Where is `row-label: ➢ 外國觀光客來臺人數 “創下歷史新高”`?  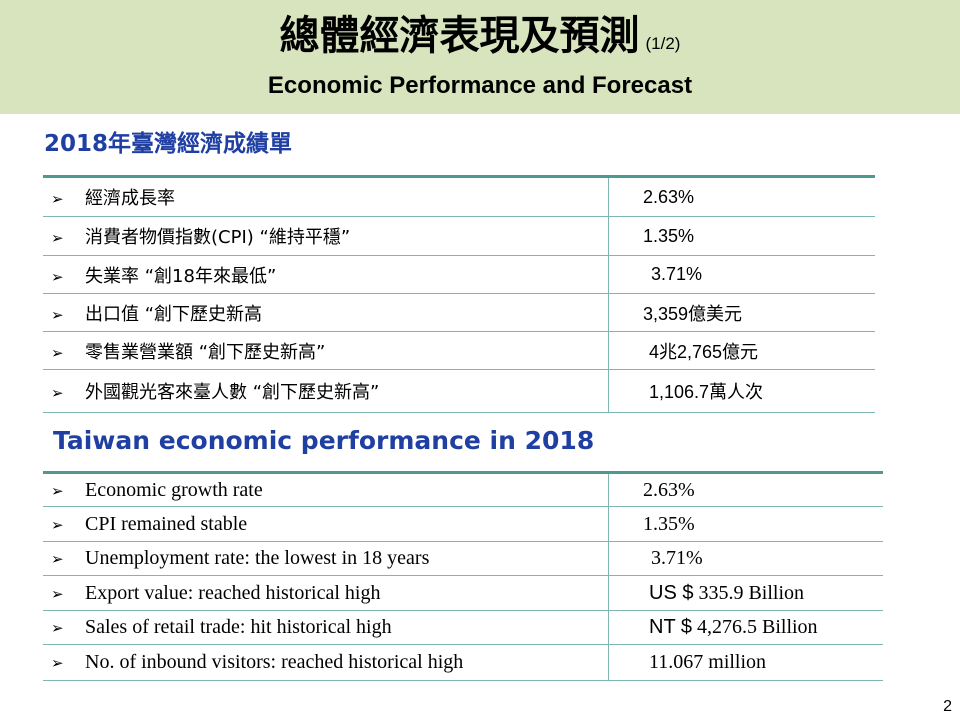 row-label: ➢ 外國觀光客來臺人數 “創下歷史新高” is located at coordinates (326, 391).